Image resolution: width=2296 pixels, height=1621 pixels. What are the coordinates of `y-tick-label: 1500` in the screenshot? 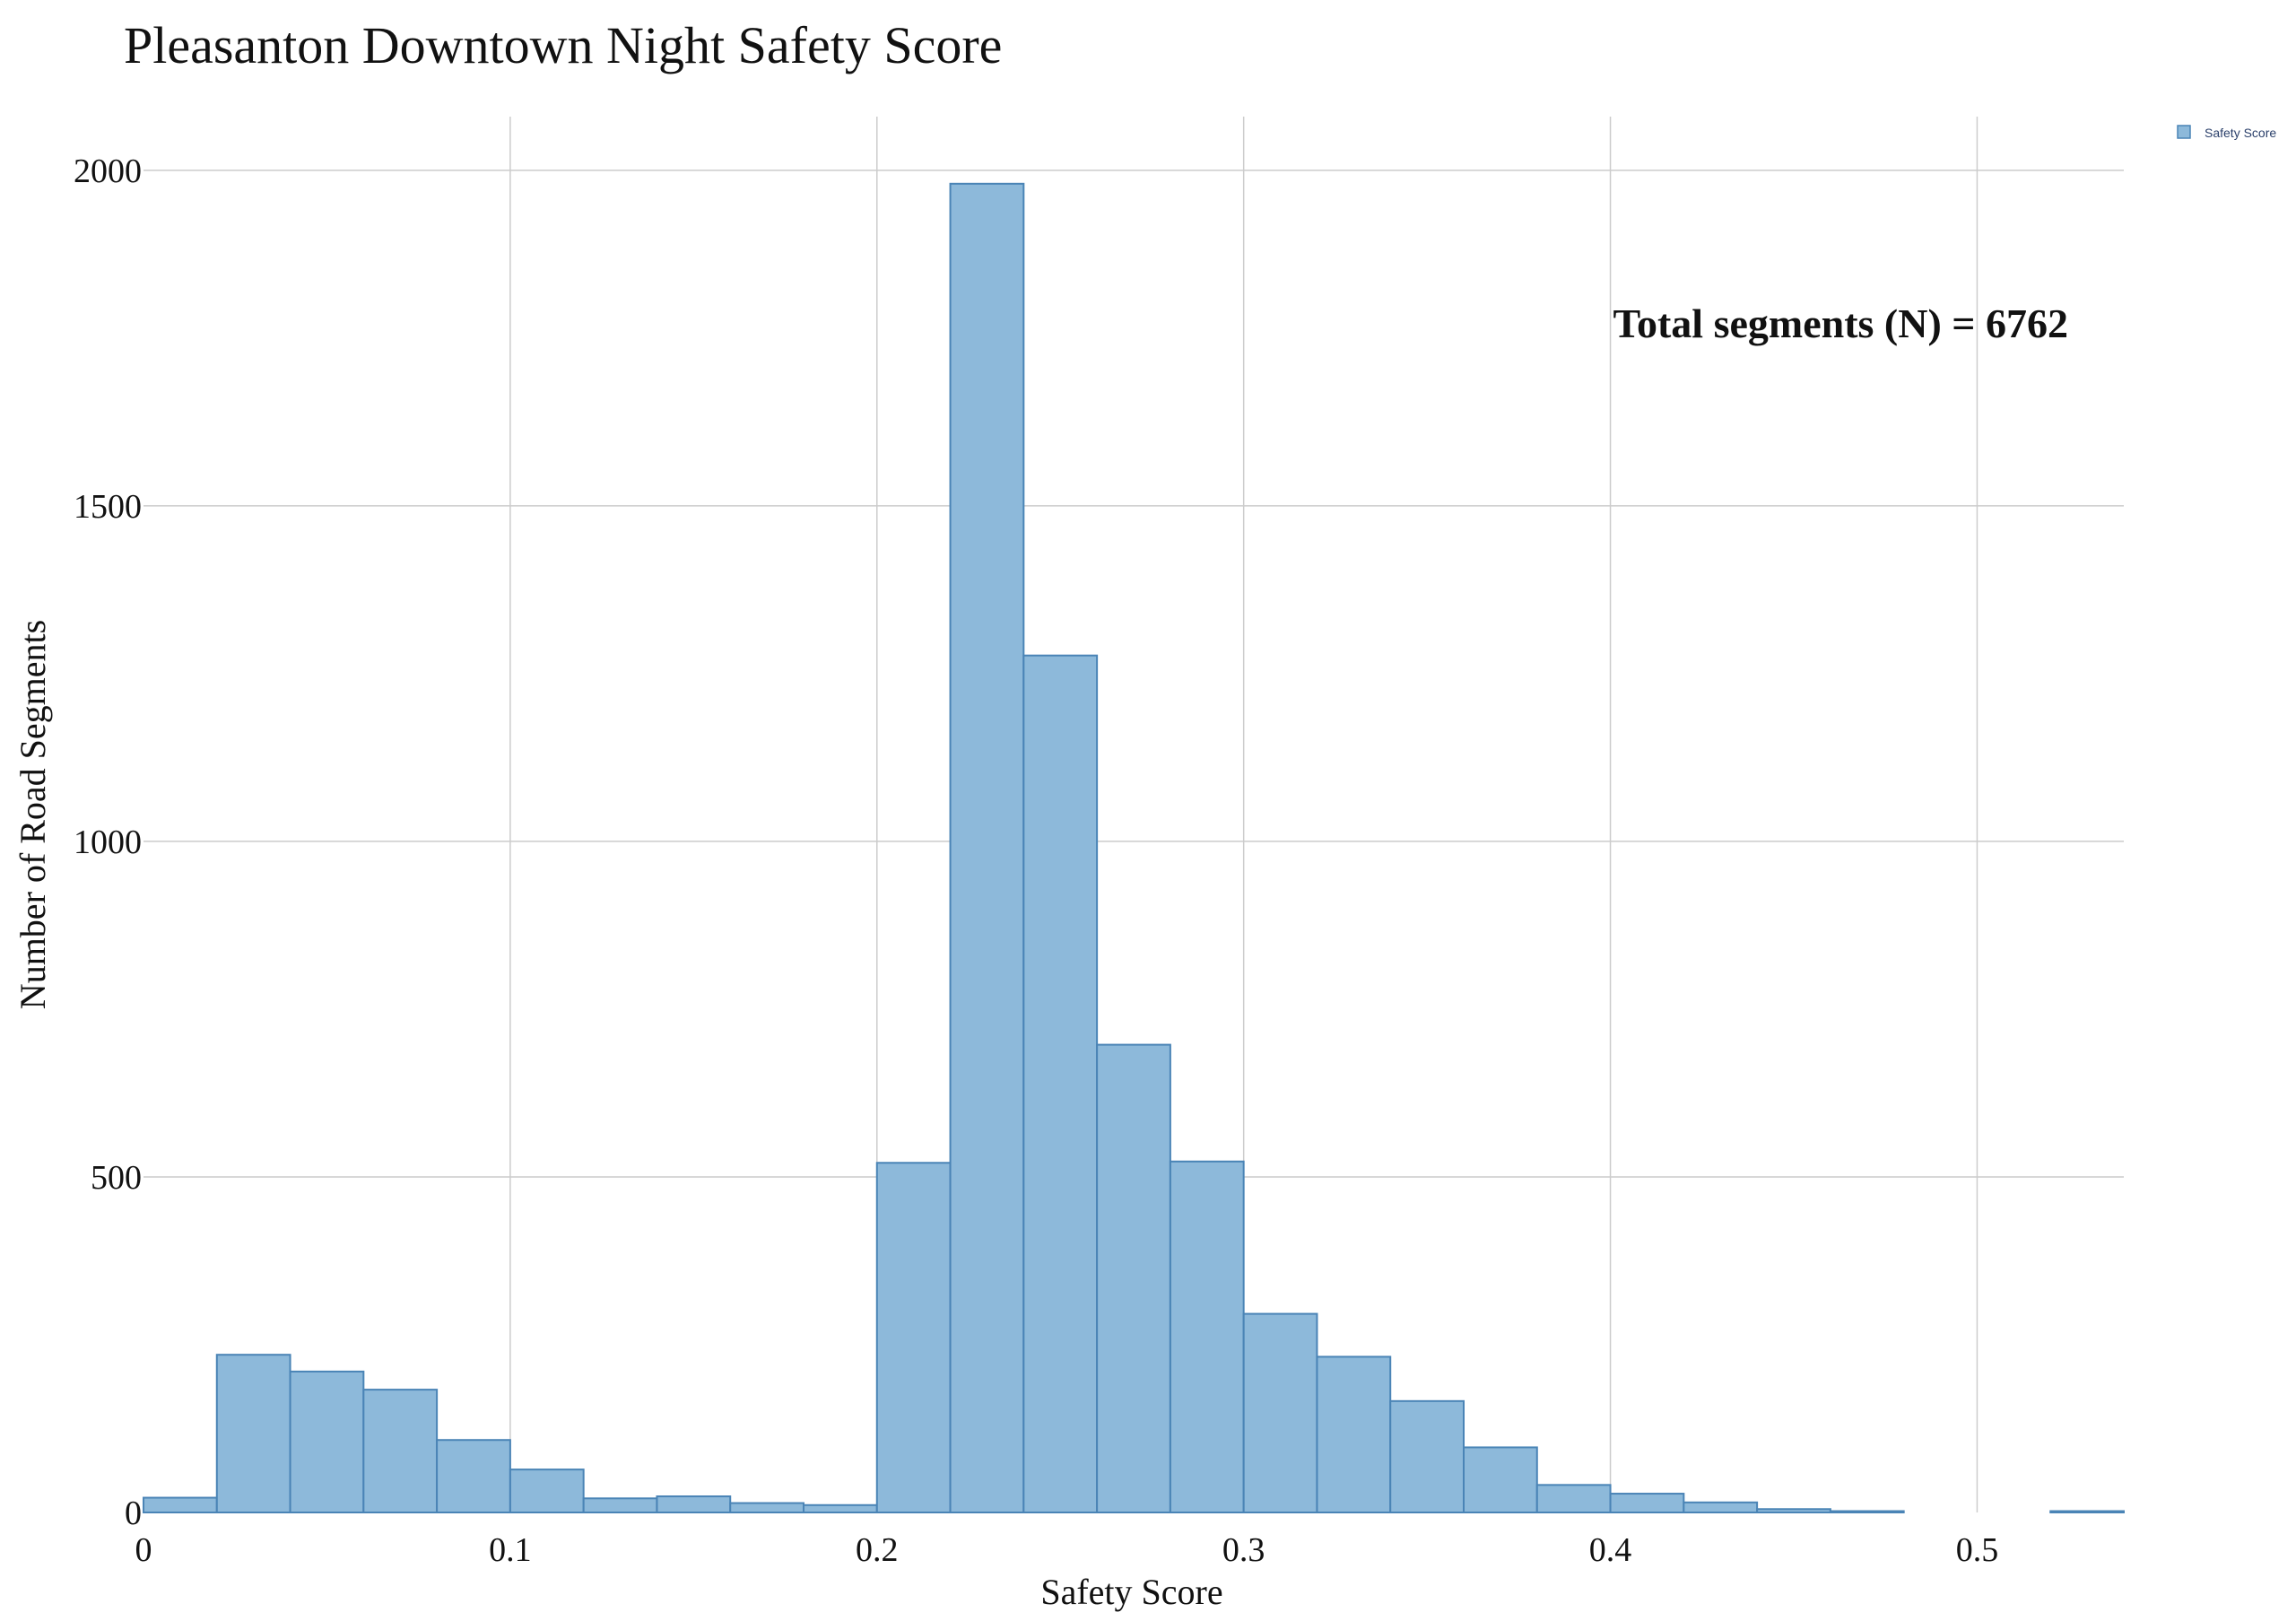 It's located at (108, 507).